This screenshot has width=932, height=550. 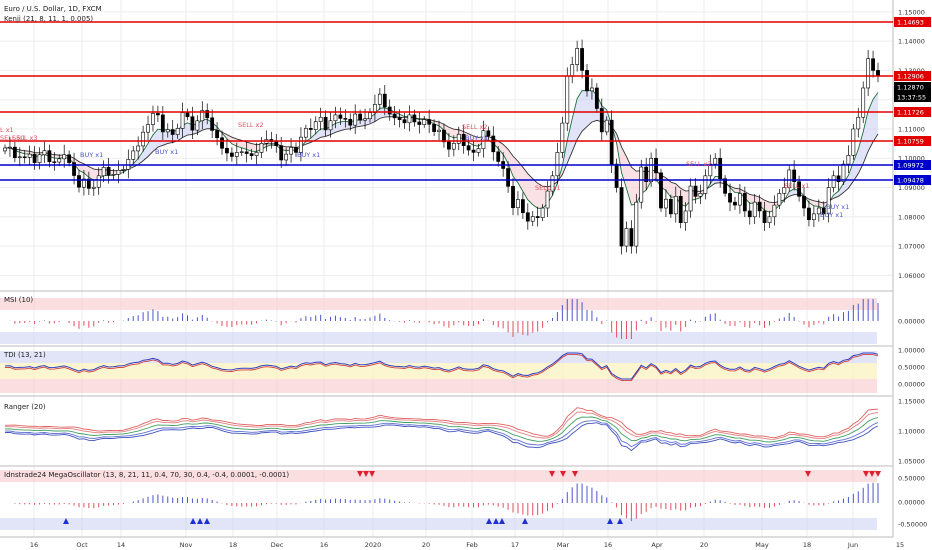 I want to click on indicator-axis-tick: 1.15000, so click(x=911, y=402).